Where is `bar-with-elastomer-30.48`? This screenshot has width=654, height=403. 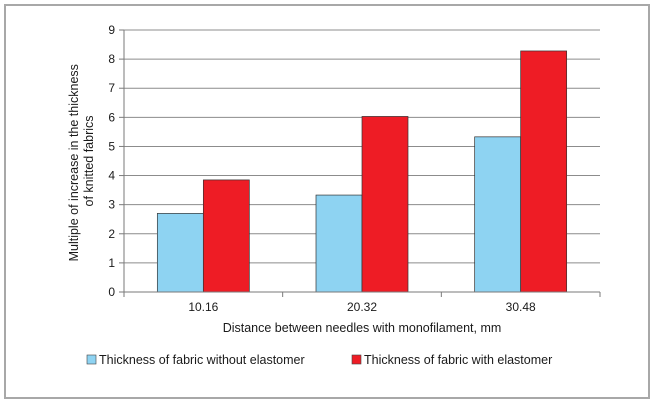 bar-with-elastomer-30.48 is located at coordinates (544, 171).